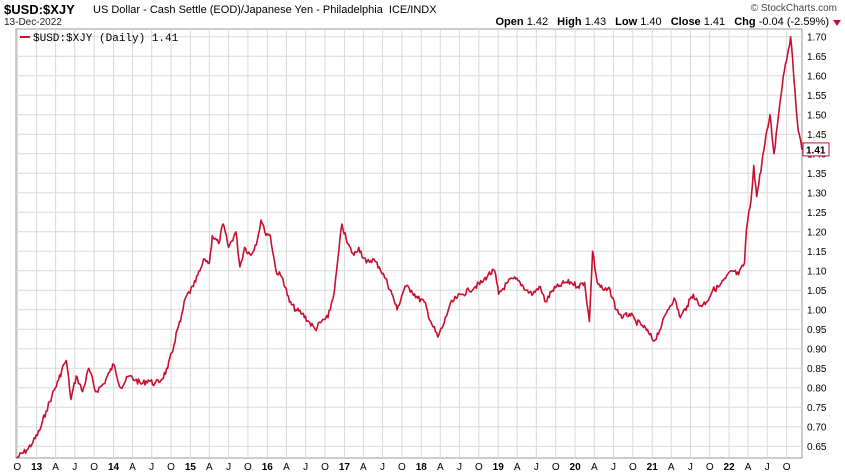 Image resolution: width=845 pixels, height=475 pixels. What do you see at coordinates (595, 22) in the screenshot?
I see `high-value: 1.43` at bounding box center [595, 22].